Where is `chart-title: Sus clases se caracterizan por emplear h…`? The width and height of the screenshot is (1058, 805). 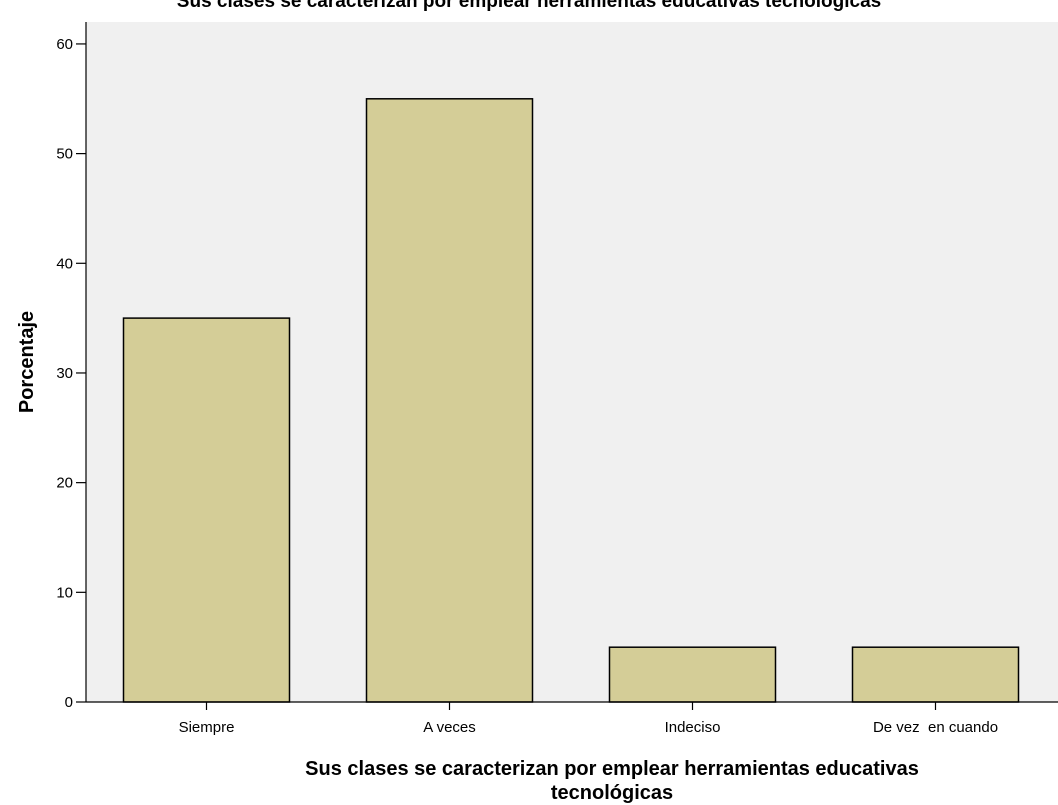 chart-title: Sus clases se caracterizan por emplear h… is located at coordinates (529, 6).